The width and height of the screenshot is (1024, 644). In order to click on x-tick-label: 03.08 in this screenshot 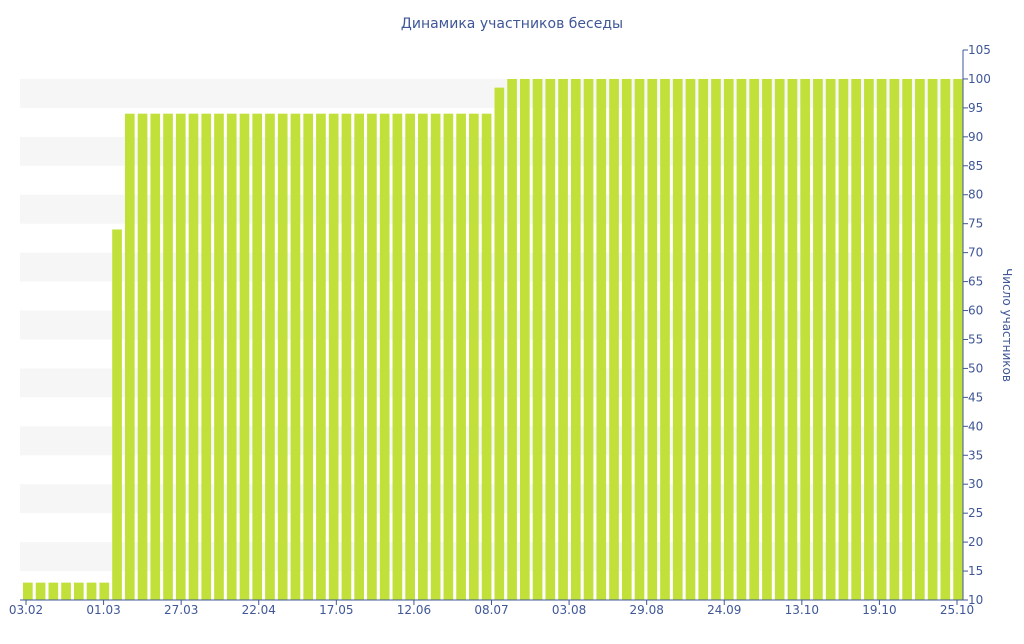, I will do `click(569, 610)`.